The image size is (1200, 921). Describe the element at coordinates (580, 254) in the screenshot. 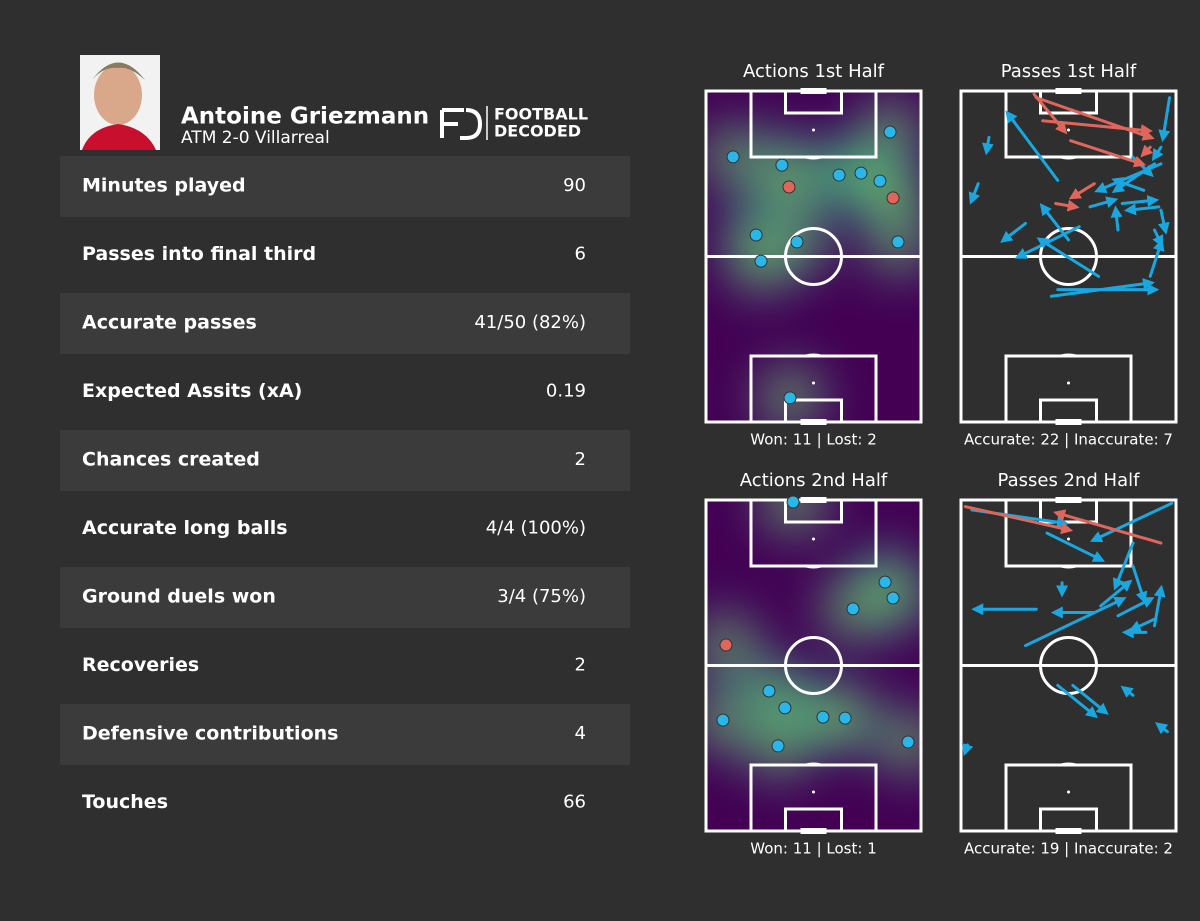

I see `row-value: 6` at that location.